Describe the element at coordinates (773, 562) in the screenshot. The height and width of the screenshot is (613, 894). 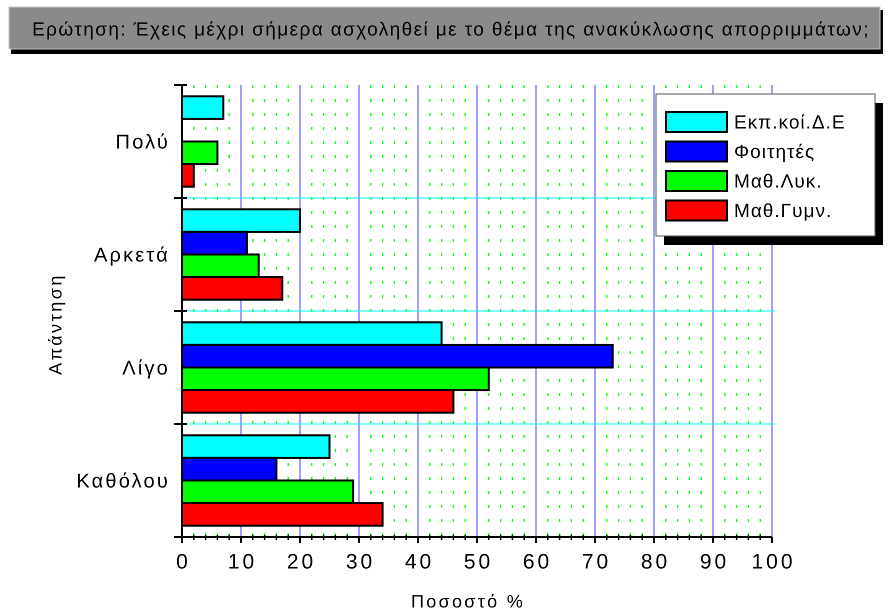
I see `x-tick-label: 100` at that location.